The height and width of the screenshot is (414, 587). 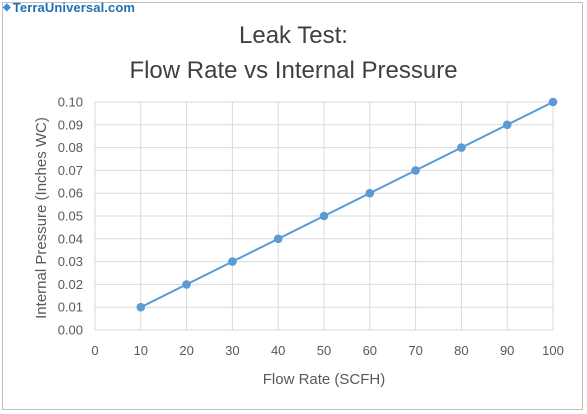 I want to click on y-tick-label: 0.01, so click(x=70, y=307).